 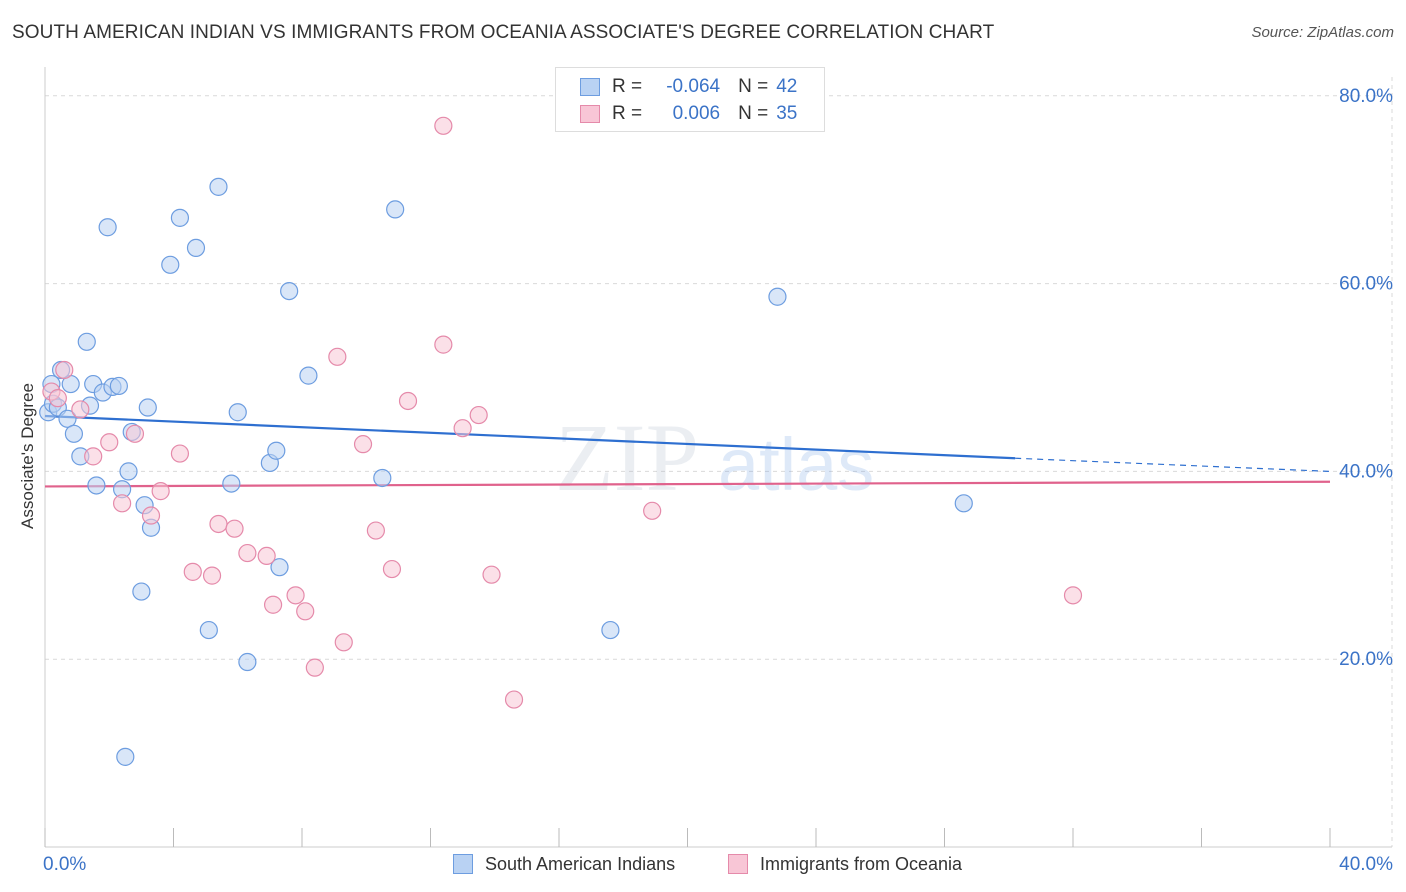 I want to click on r-value: 0.006, so click(x=696, y=113).